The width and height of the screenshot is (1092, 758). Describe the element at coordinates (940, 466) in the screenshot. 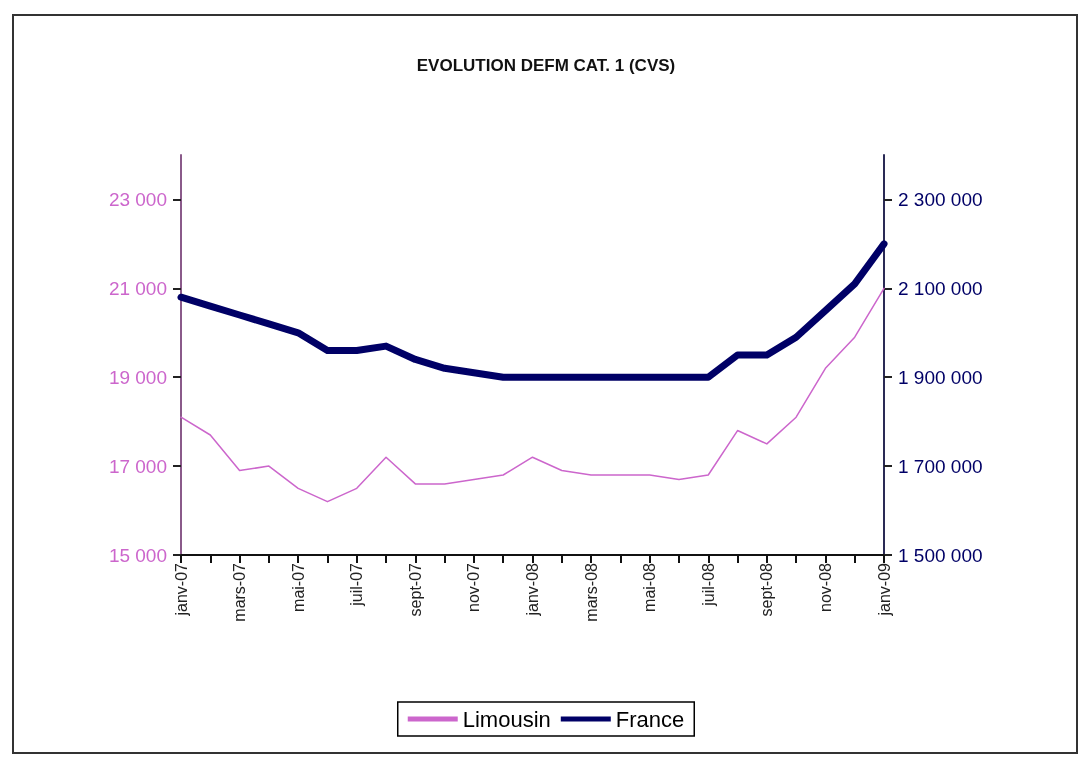

I see `y2-tick-label: 1 700 000` at that location.